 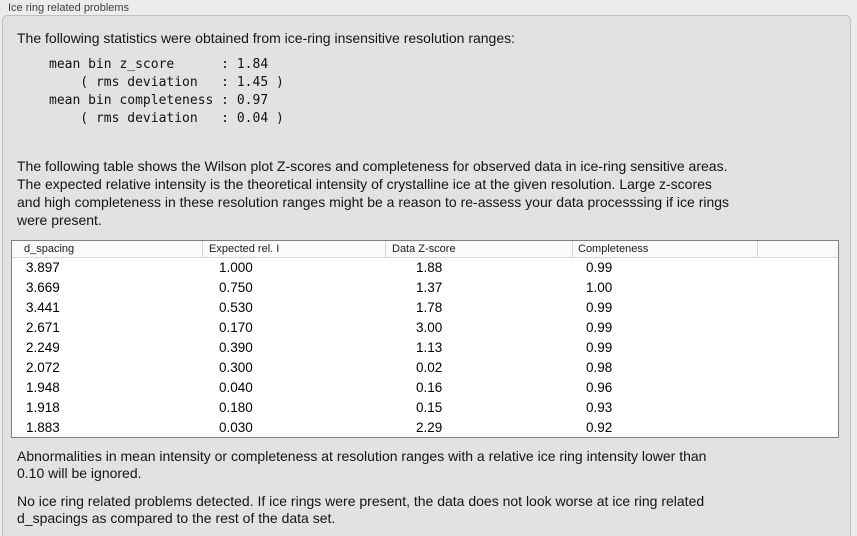 What do you see at coordinates (429, 387) in the screenshot?
I see `table-cell: 0.16` at bounding box center [429, 387].